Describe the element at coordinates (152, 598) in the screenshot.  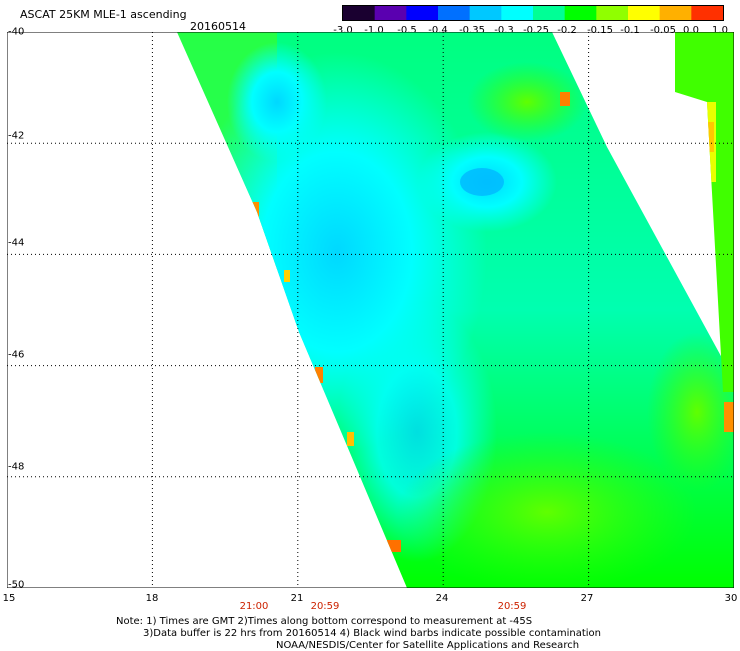
I see `lon-label: 18` at that location.